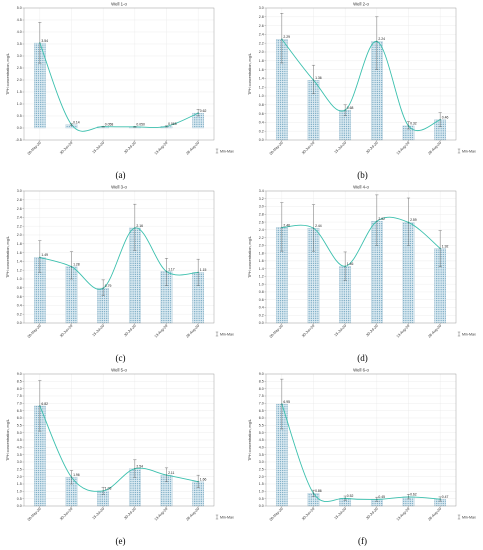 The image size is (483, 550). Describe the element at coordinates (76, 122) in the screenshot. I see `data-label: 0.14` at that location.